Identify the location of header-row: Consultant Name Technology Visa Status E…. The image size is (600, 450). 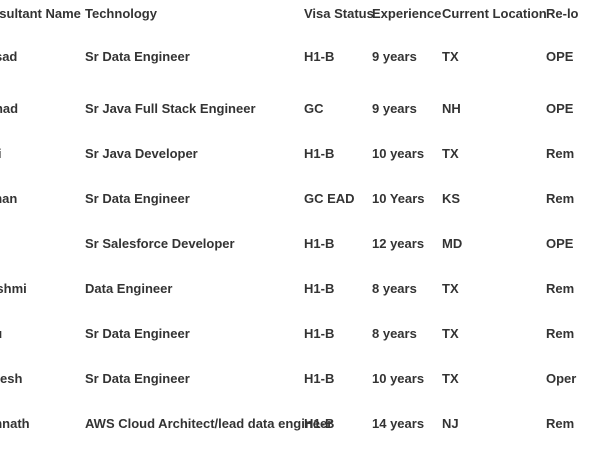
(300, 13).